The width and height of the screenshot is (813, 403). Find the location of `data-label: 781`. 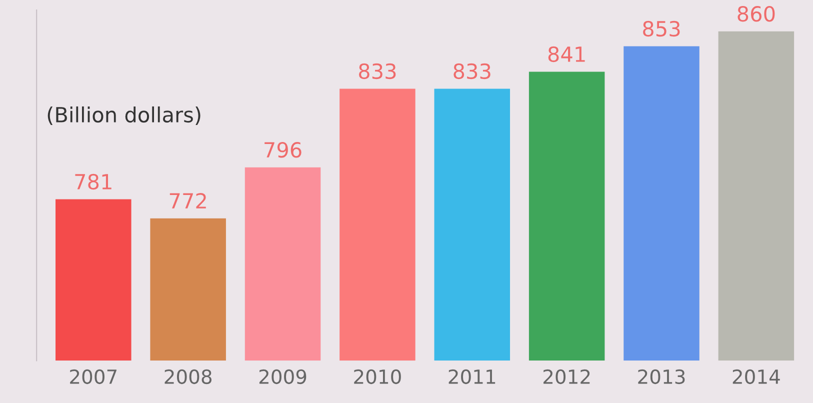

data-label: 781 is located at coordinates (93, 182).